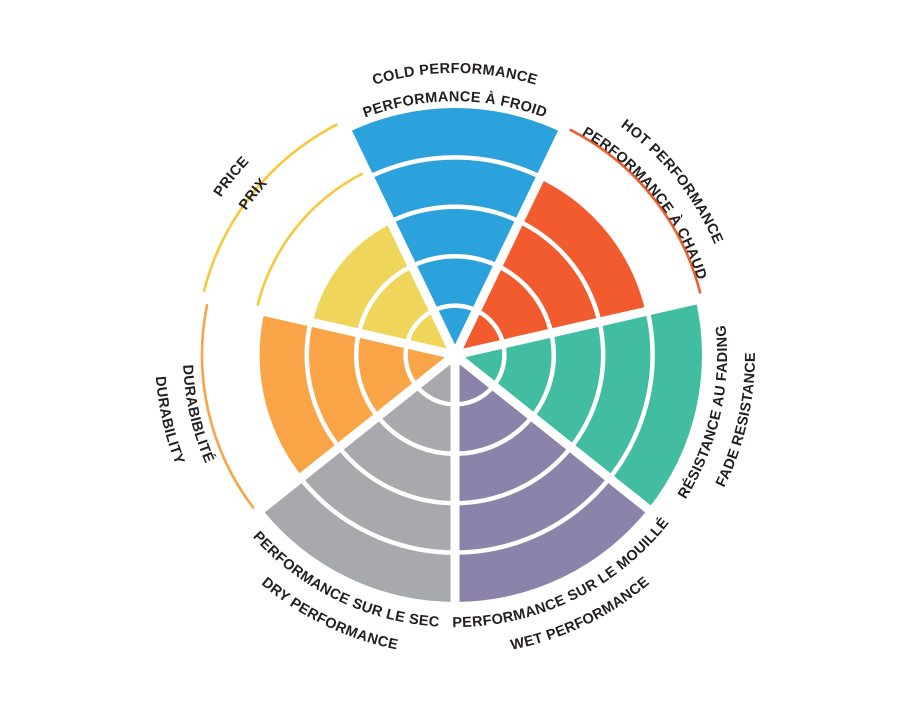  I want to click on max-level-arc-durability-l5, so click(227, 406).